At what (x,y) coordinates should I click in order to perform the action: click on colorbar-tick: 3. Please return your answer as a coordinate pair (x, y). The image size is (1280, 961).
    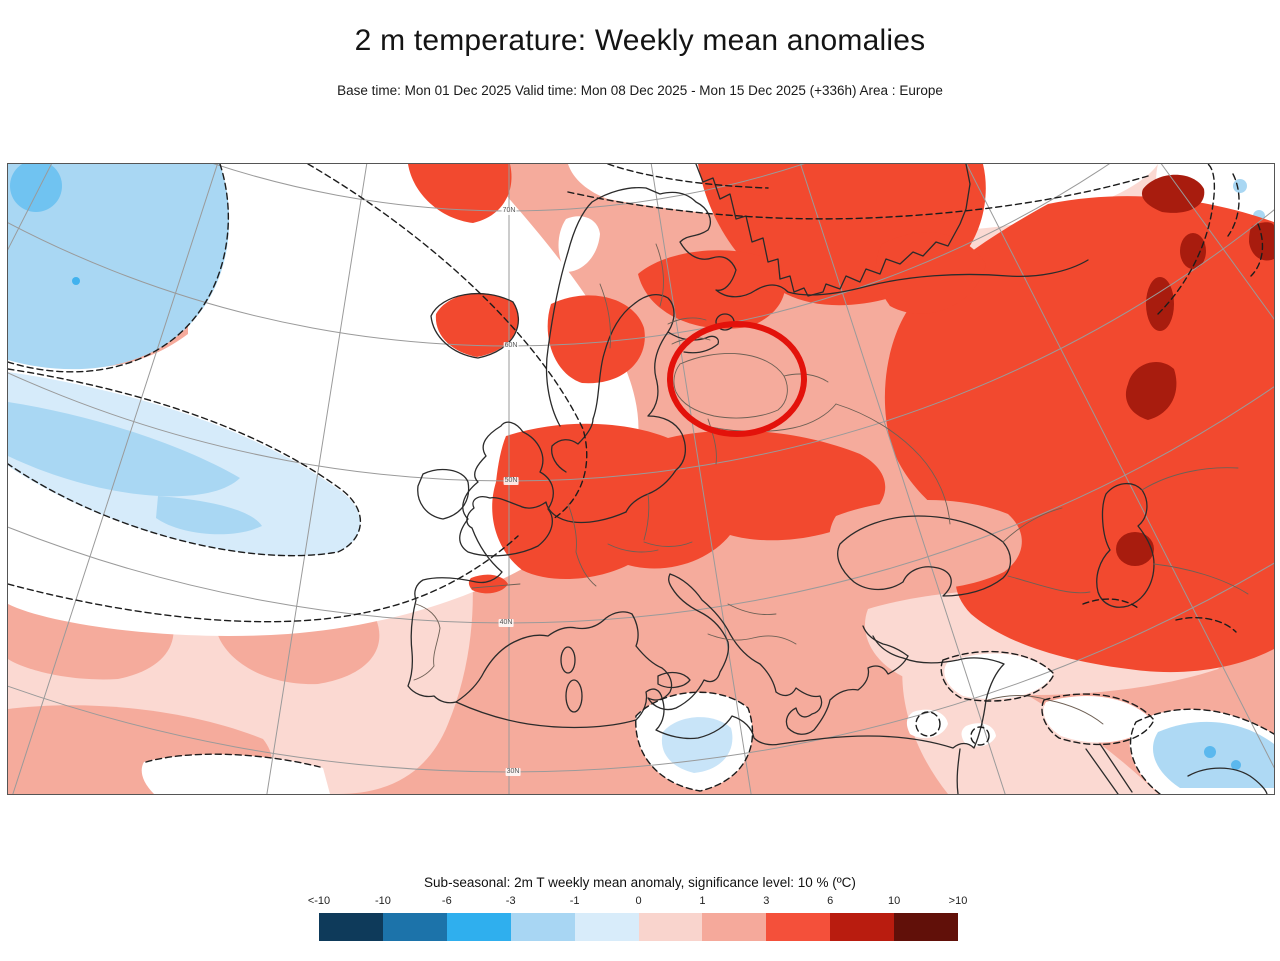
    Looking at the image, I should click on (766, 901).